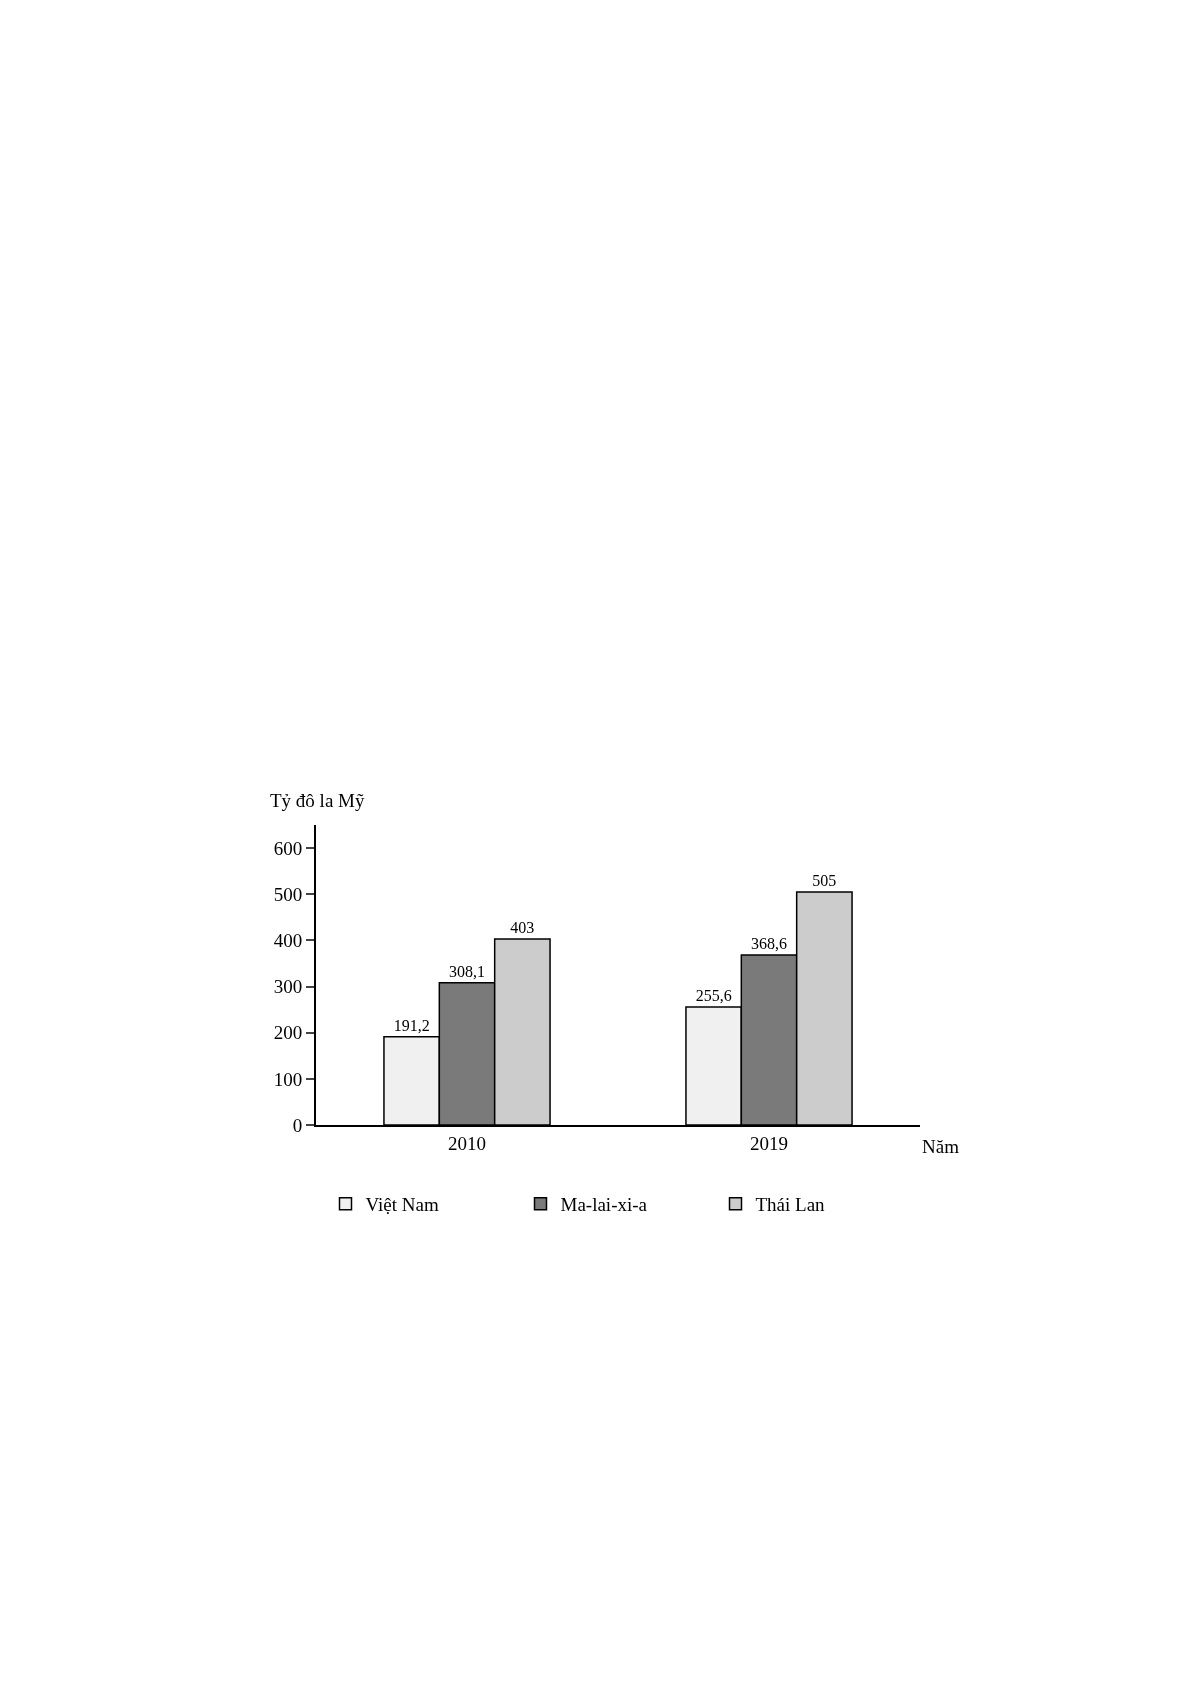 The image size is (1192, 1685). What do you see at coordinates (769, 943) in the screenshot?
I see `data-label: 368,6` at bounding box center [769, 943].